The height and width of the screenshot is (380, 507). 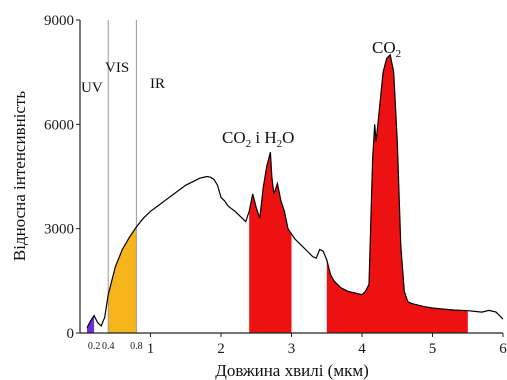 What do you see at coordinates (92, 88) in the screenshot?
I see `region-label-uv: UV` at bounding box center [92, 88].